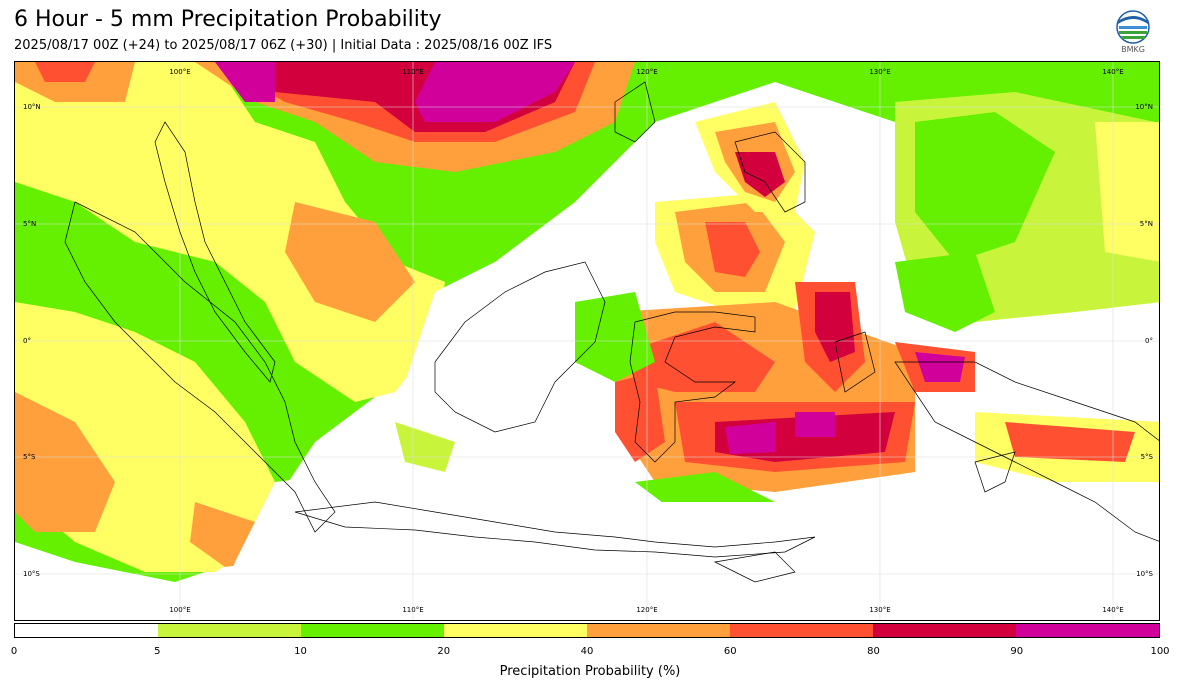  What do you see at coordinates (1160, 651) in the screenshot?
I see `colorbar-tick-label: 100` at bounding box center [1160, 651].